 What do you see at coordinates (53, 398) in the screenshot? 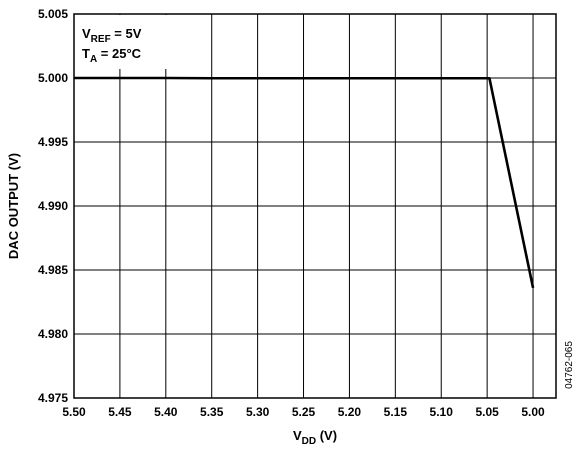
I see `y-tick-label: 4.975` at bounding box center [53, 398].